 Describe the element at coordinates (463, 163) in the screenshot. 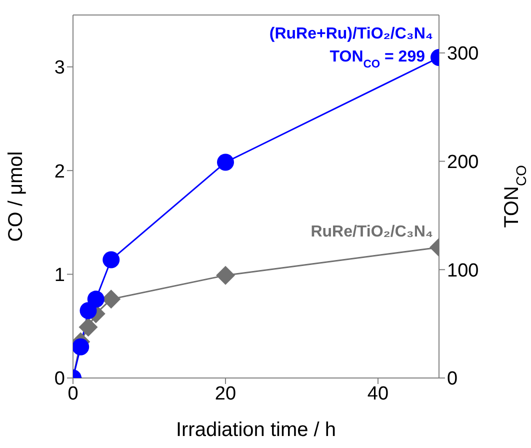

I see `y2-tick-label: 200` at that location.